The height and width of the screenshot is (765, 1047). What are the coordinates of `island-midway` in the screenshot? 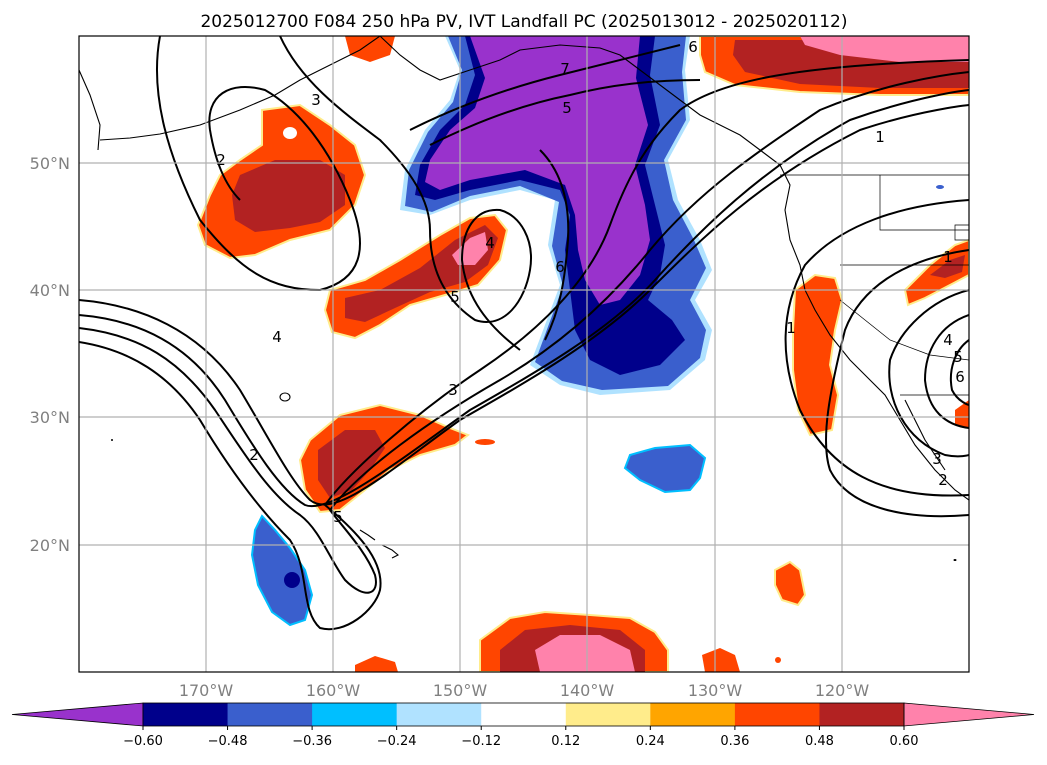 It's located at (285, 397).